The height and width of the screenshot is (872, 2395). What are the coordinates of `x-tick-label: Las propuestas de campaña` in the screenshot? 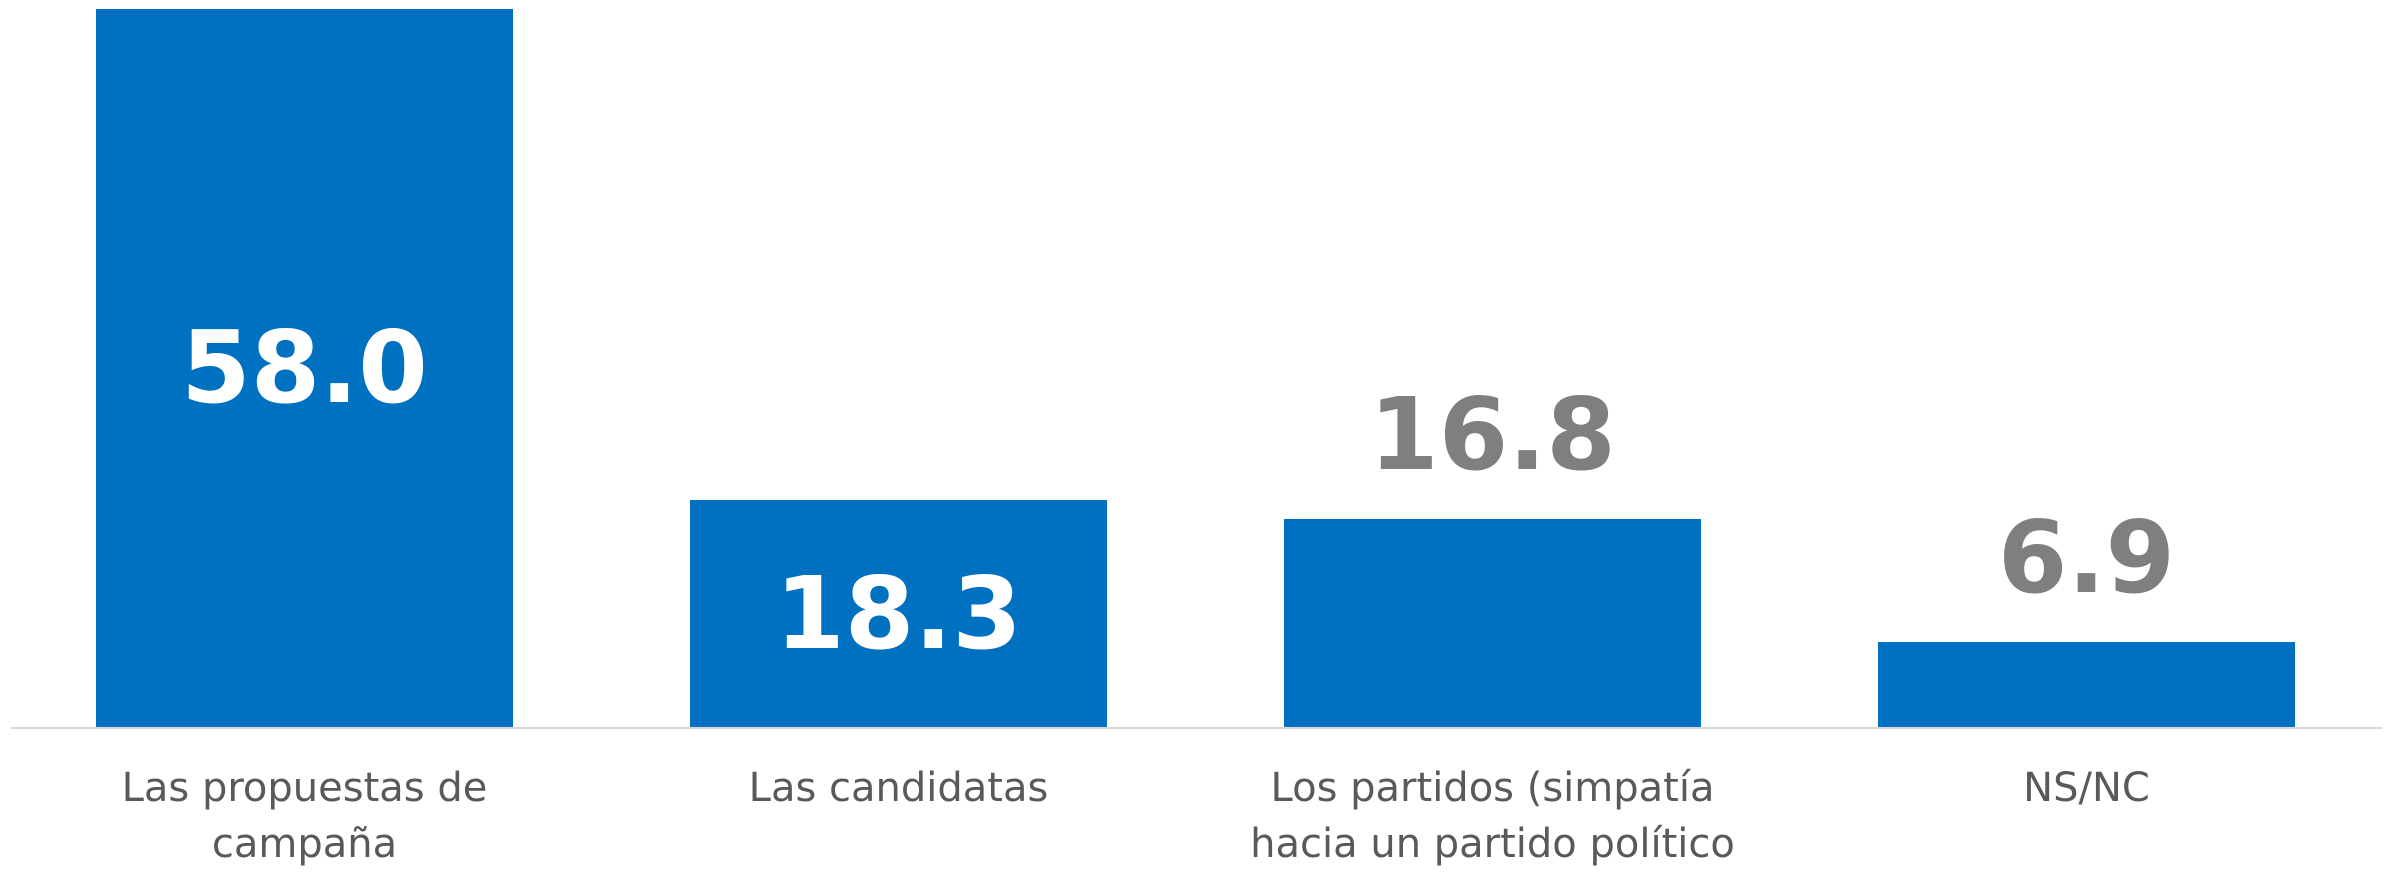 It's located at (304, 816).